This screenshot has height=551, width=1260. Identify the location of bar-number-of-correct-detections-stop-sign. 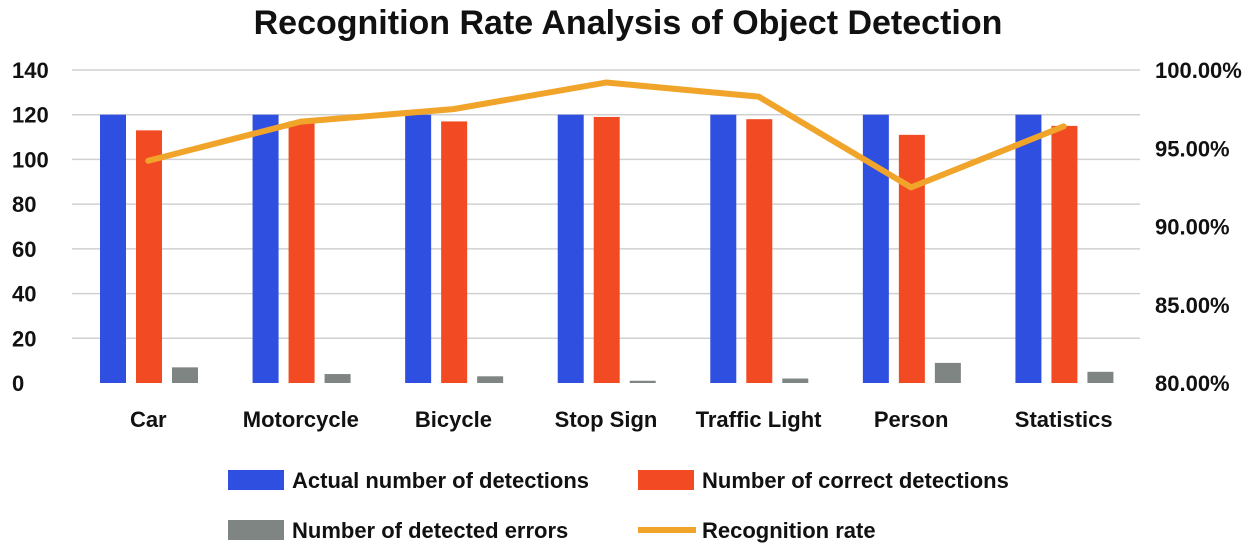
(606, 249).